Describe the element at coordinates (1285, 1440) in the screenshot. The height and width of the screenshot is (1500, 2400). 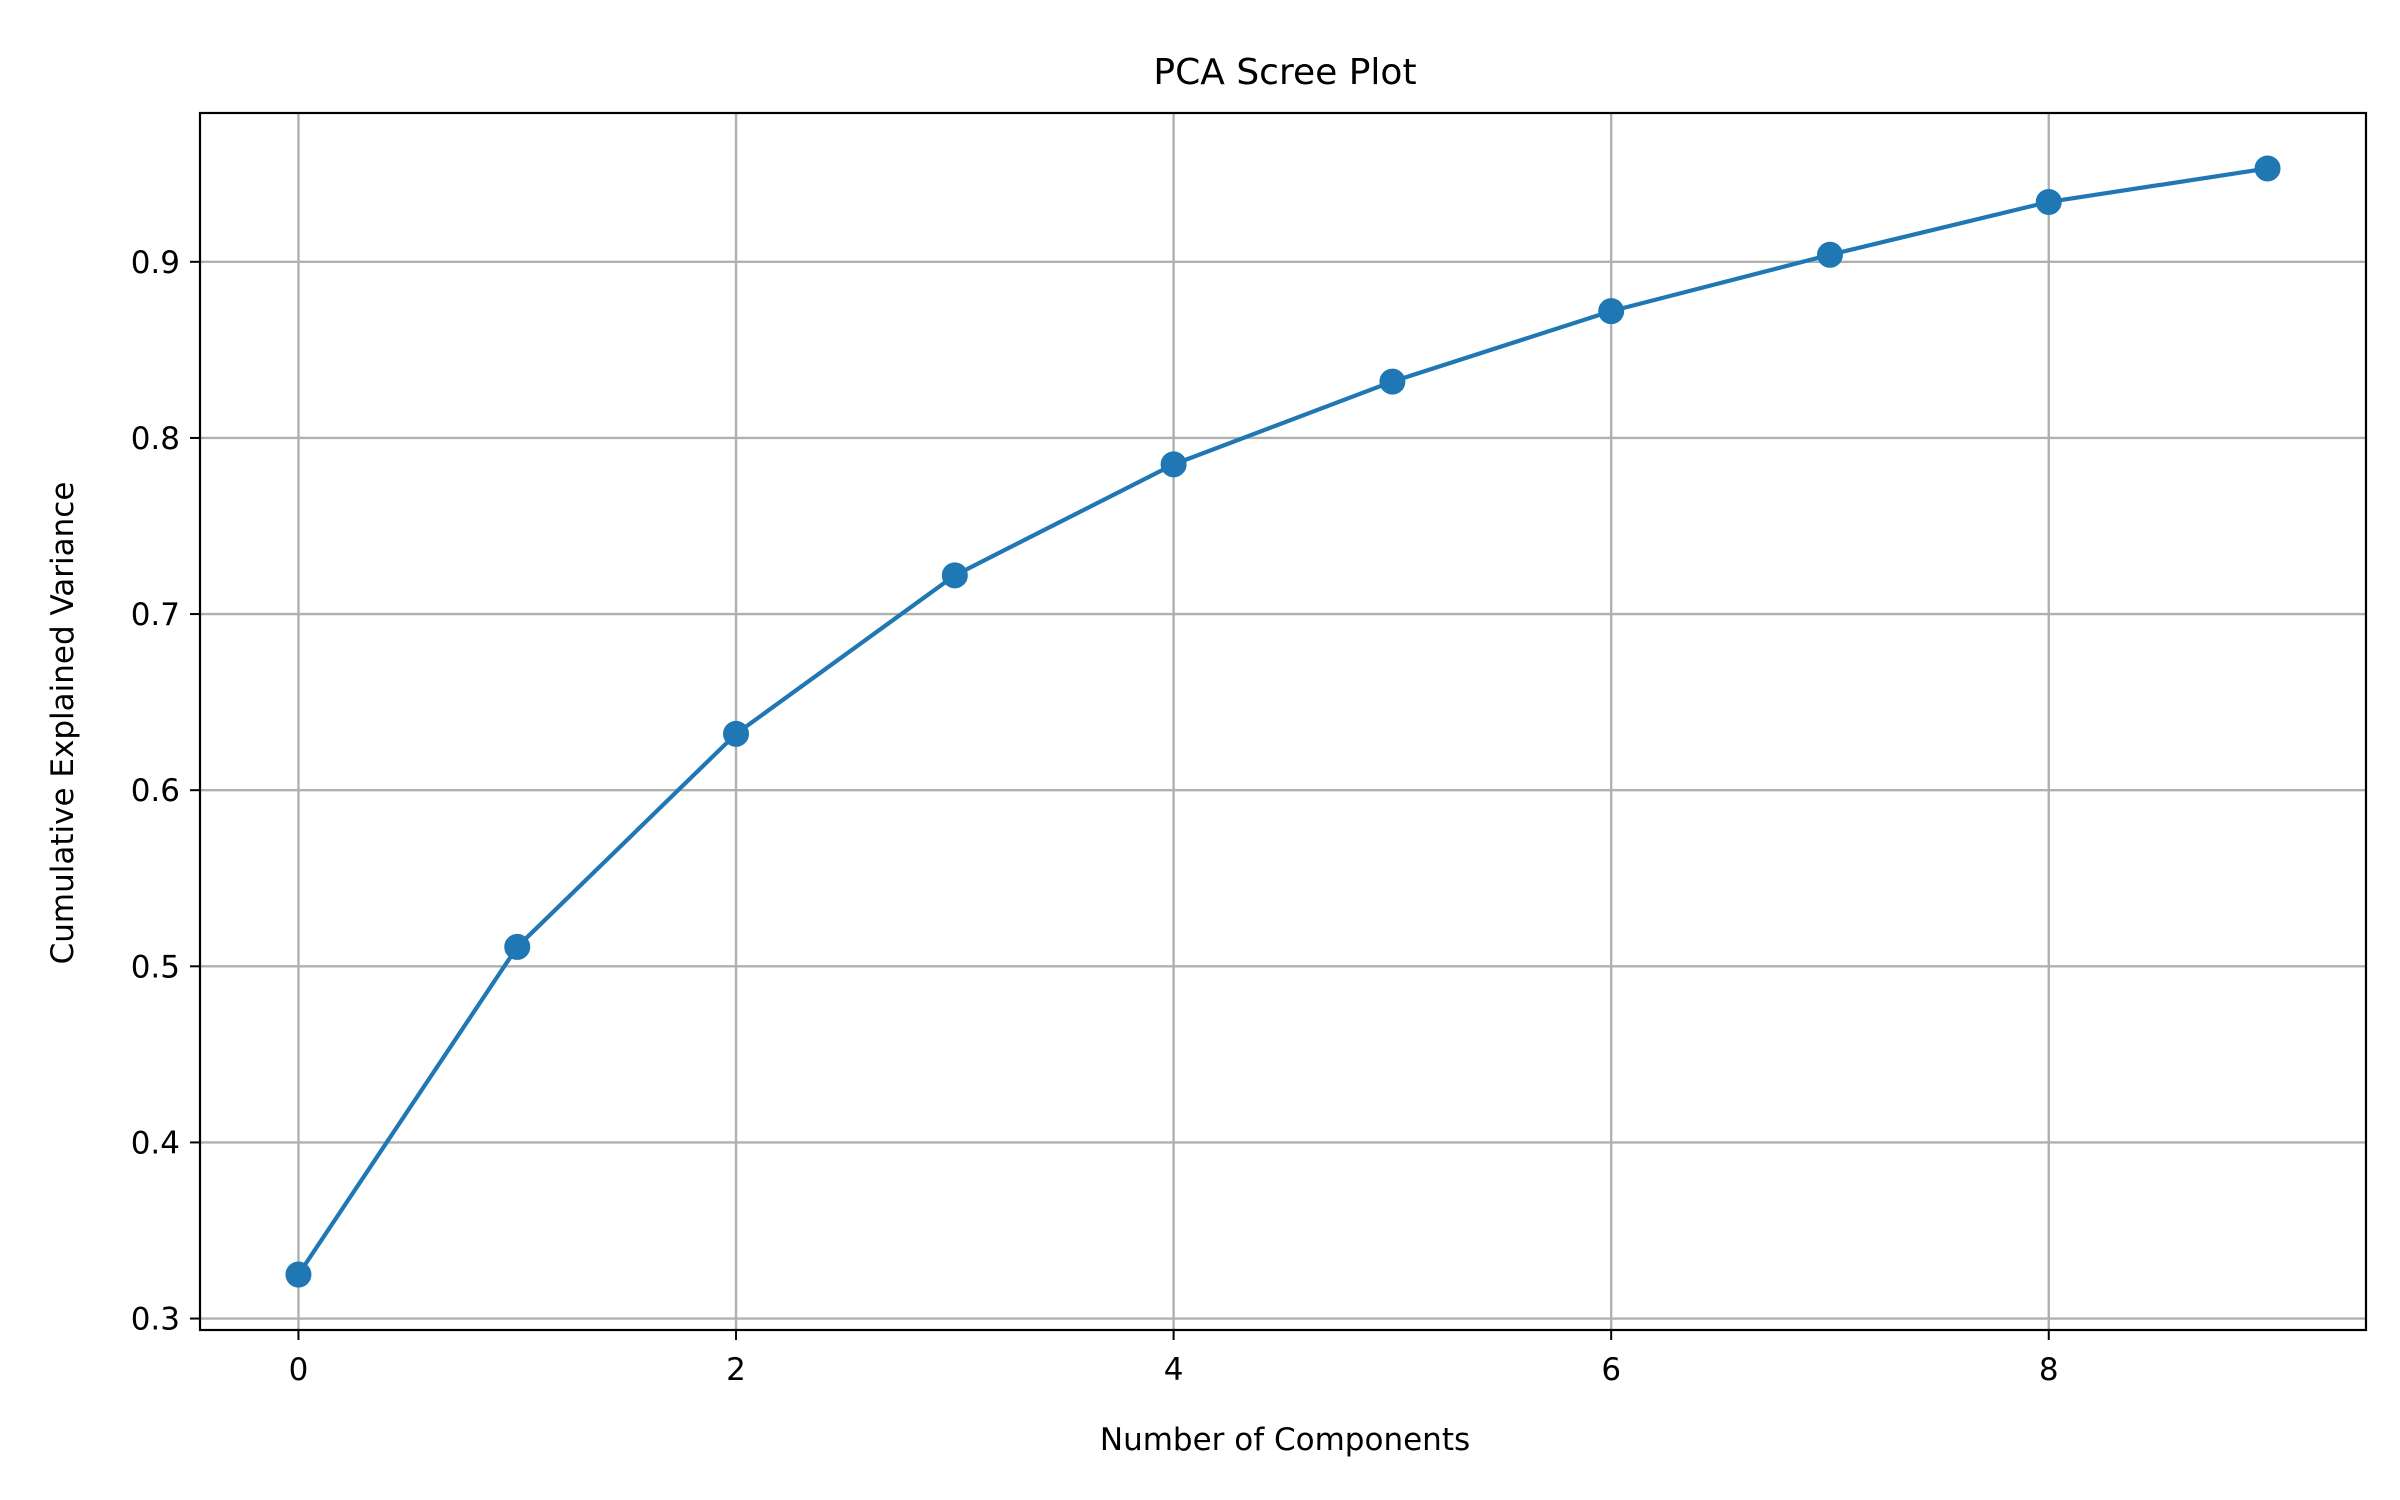
I see `x-axis-label: Number of Components` at that location.